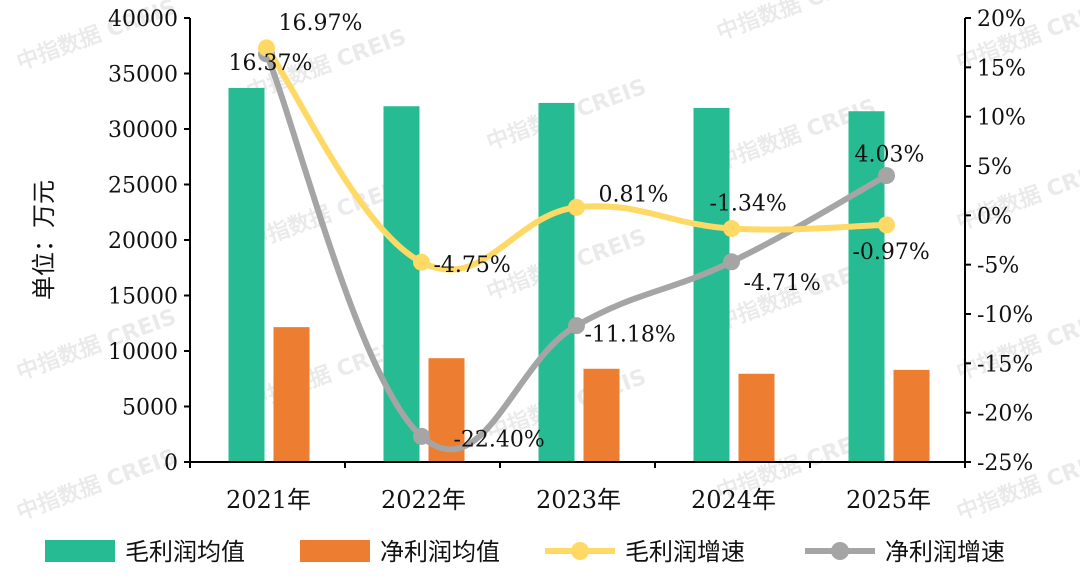  What do you see at coordinates (440, 552) in the screenshot?
I see `legend-label-1: 净利润均值` at bounding box center [440, 552].